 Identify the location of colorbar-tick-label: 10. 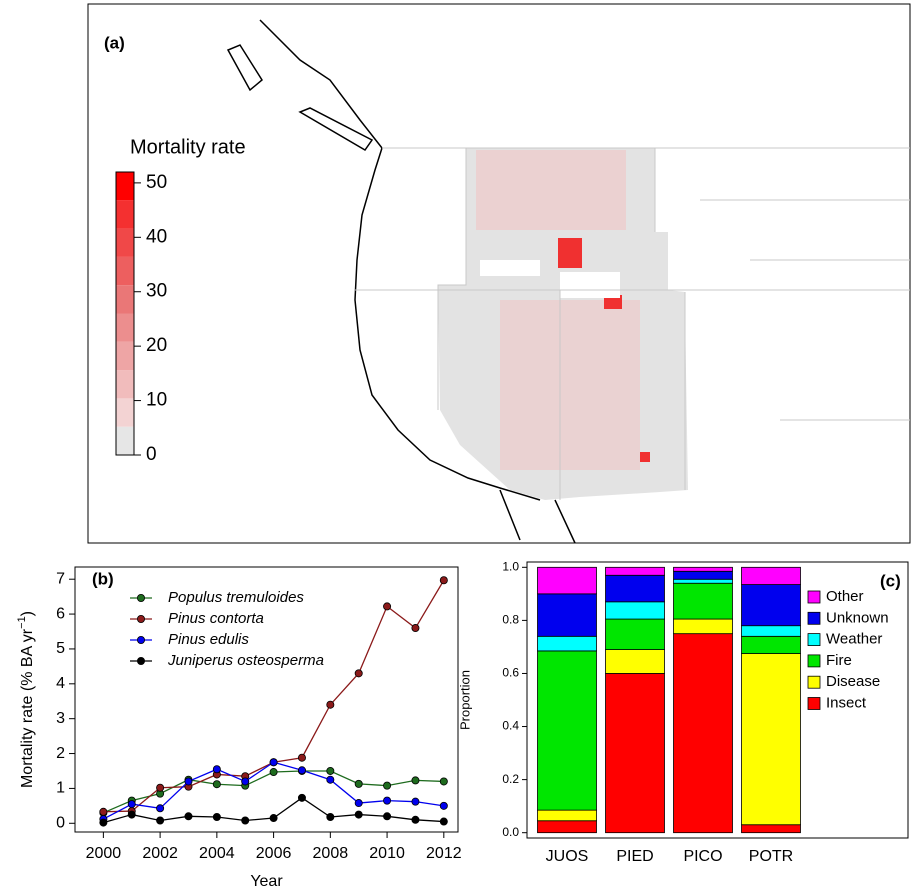
(156, 400).